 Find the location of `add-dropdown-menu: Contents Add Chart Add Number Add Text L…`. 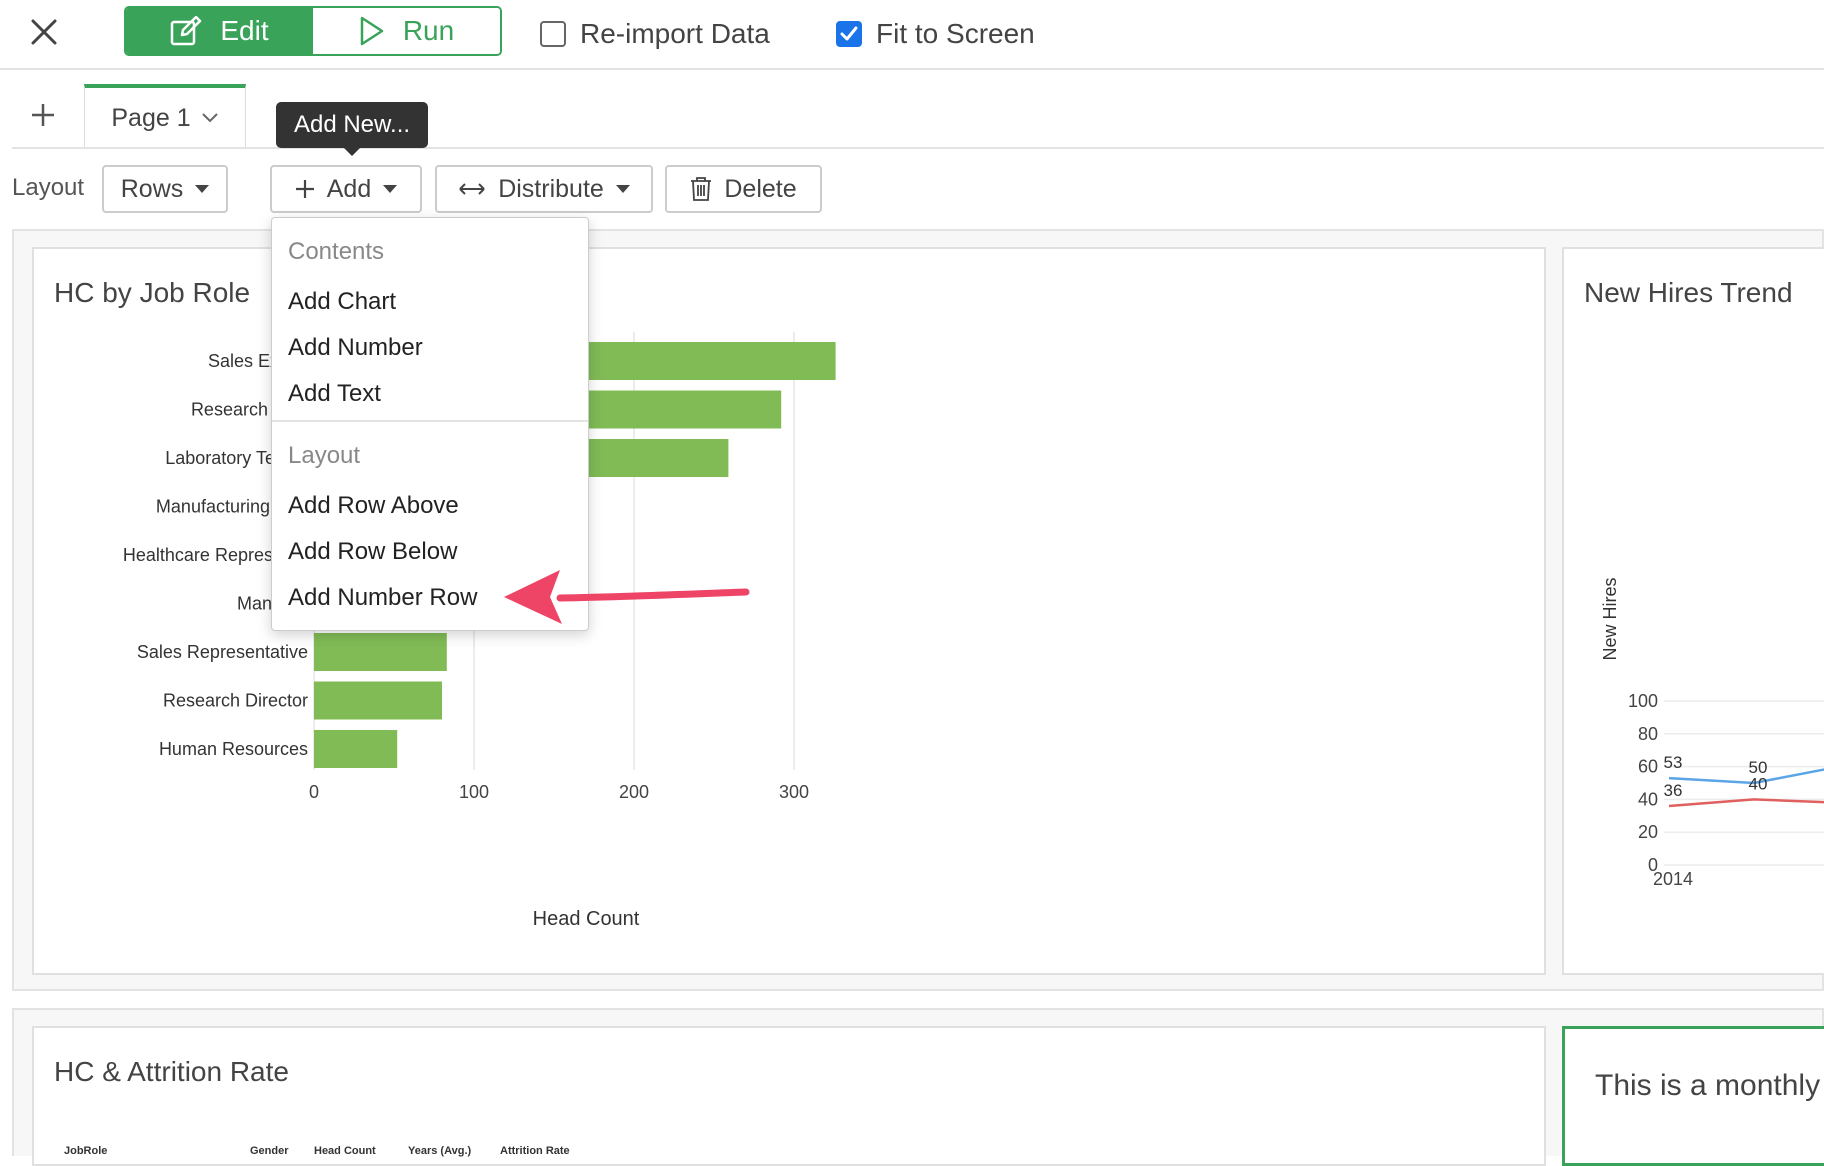

add-dropdown-menu: Contents Add Chart Add Number Add Text L… is located at coordinates (430, 424).